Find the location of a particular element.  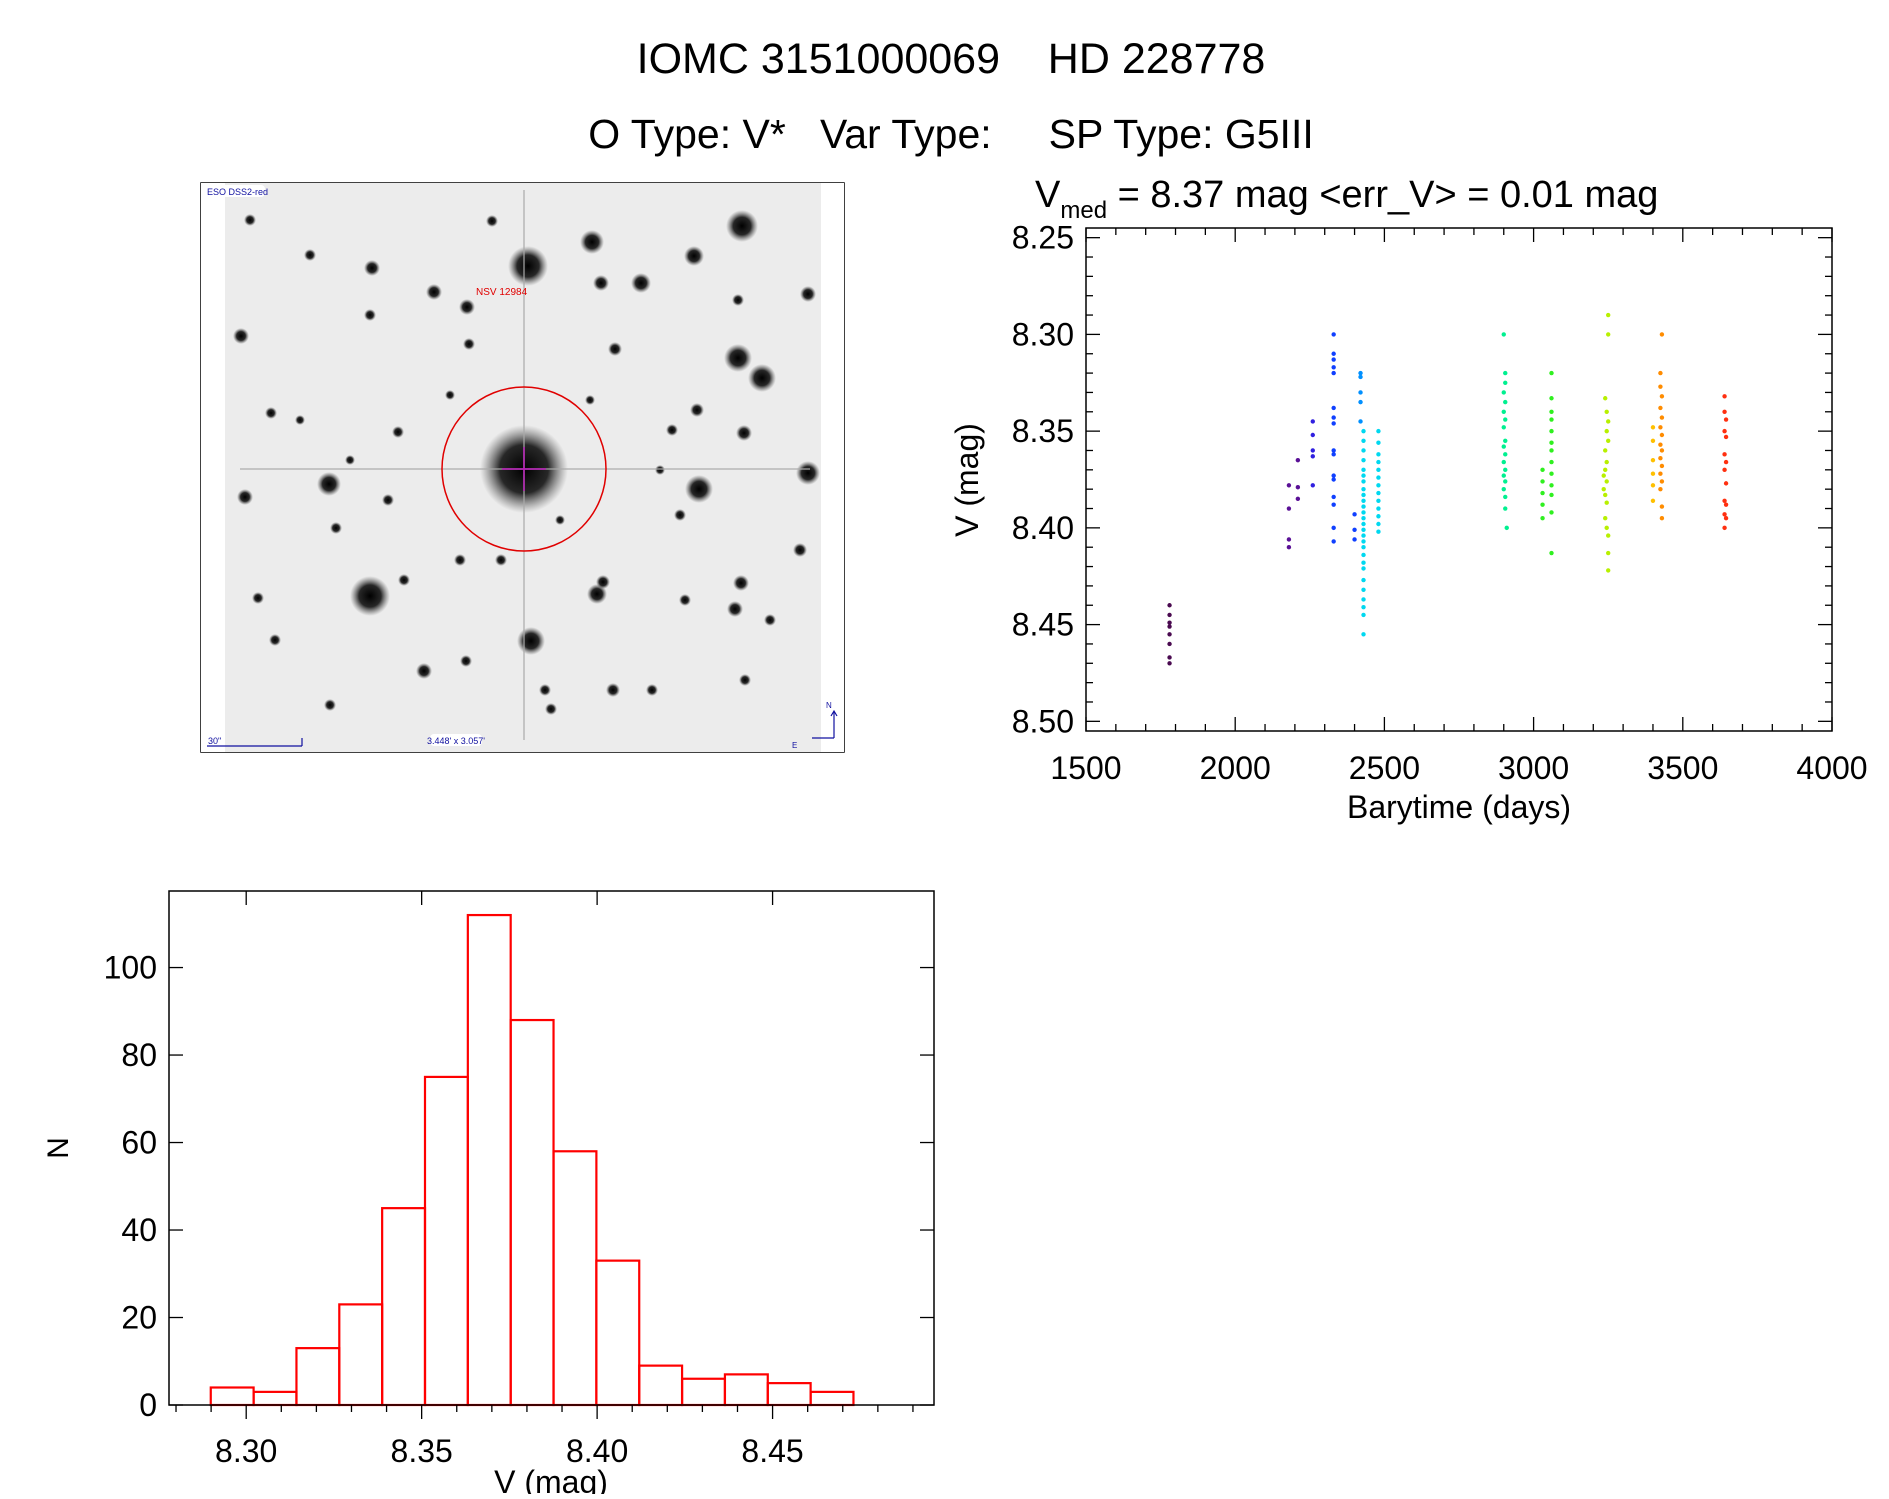

x-tick-label: 1500 is located at coordinates (1085, 768).